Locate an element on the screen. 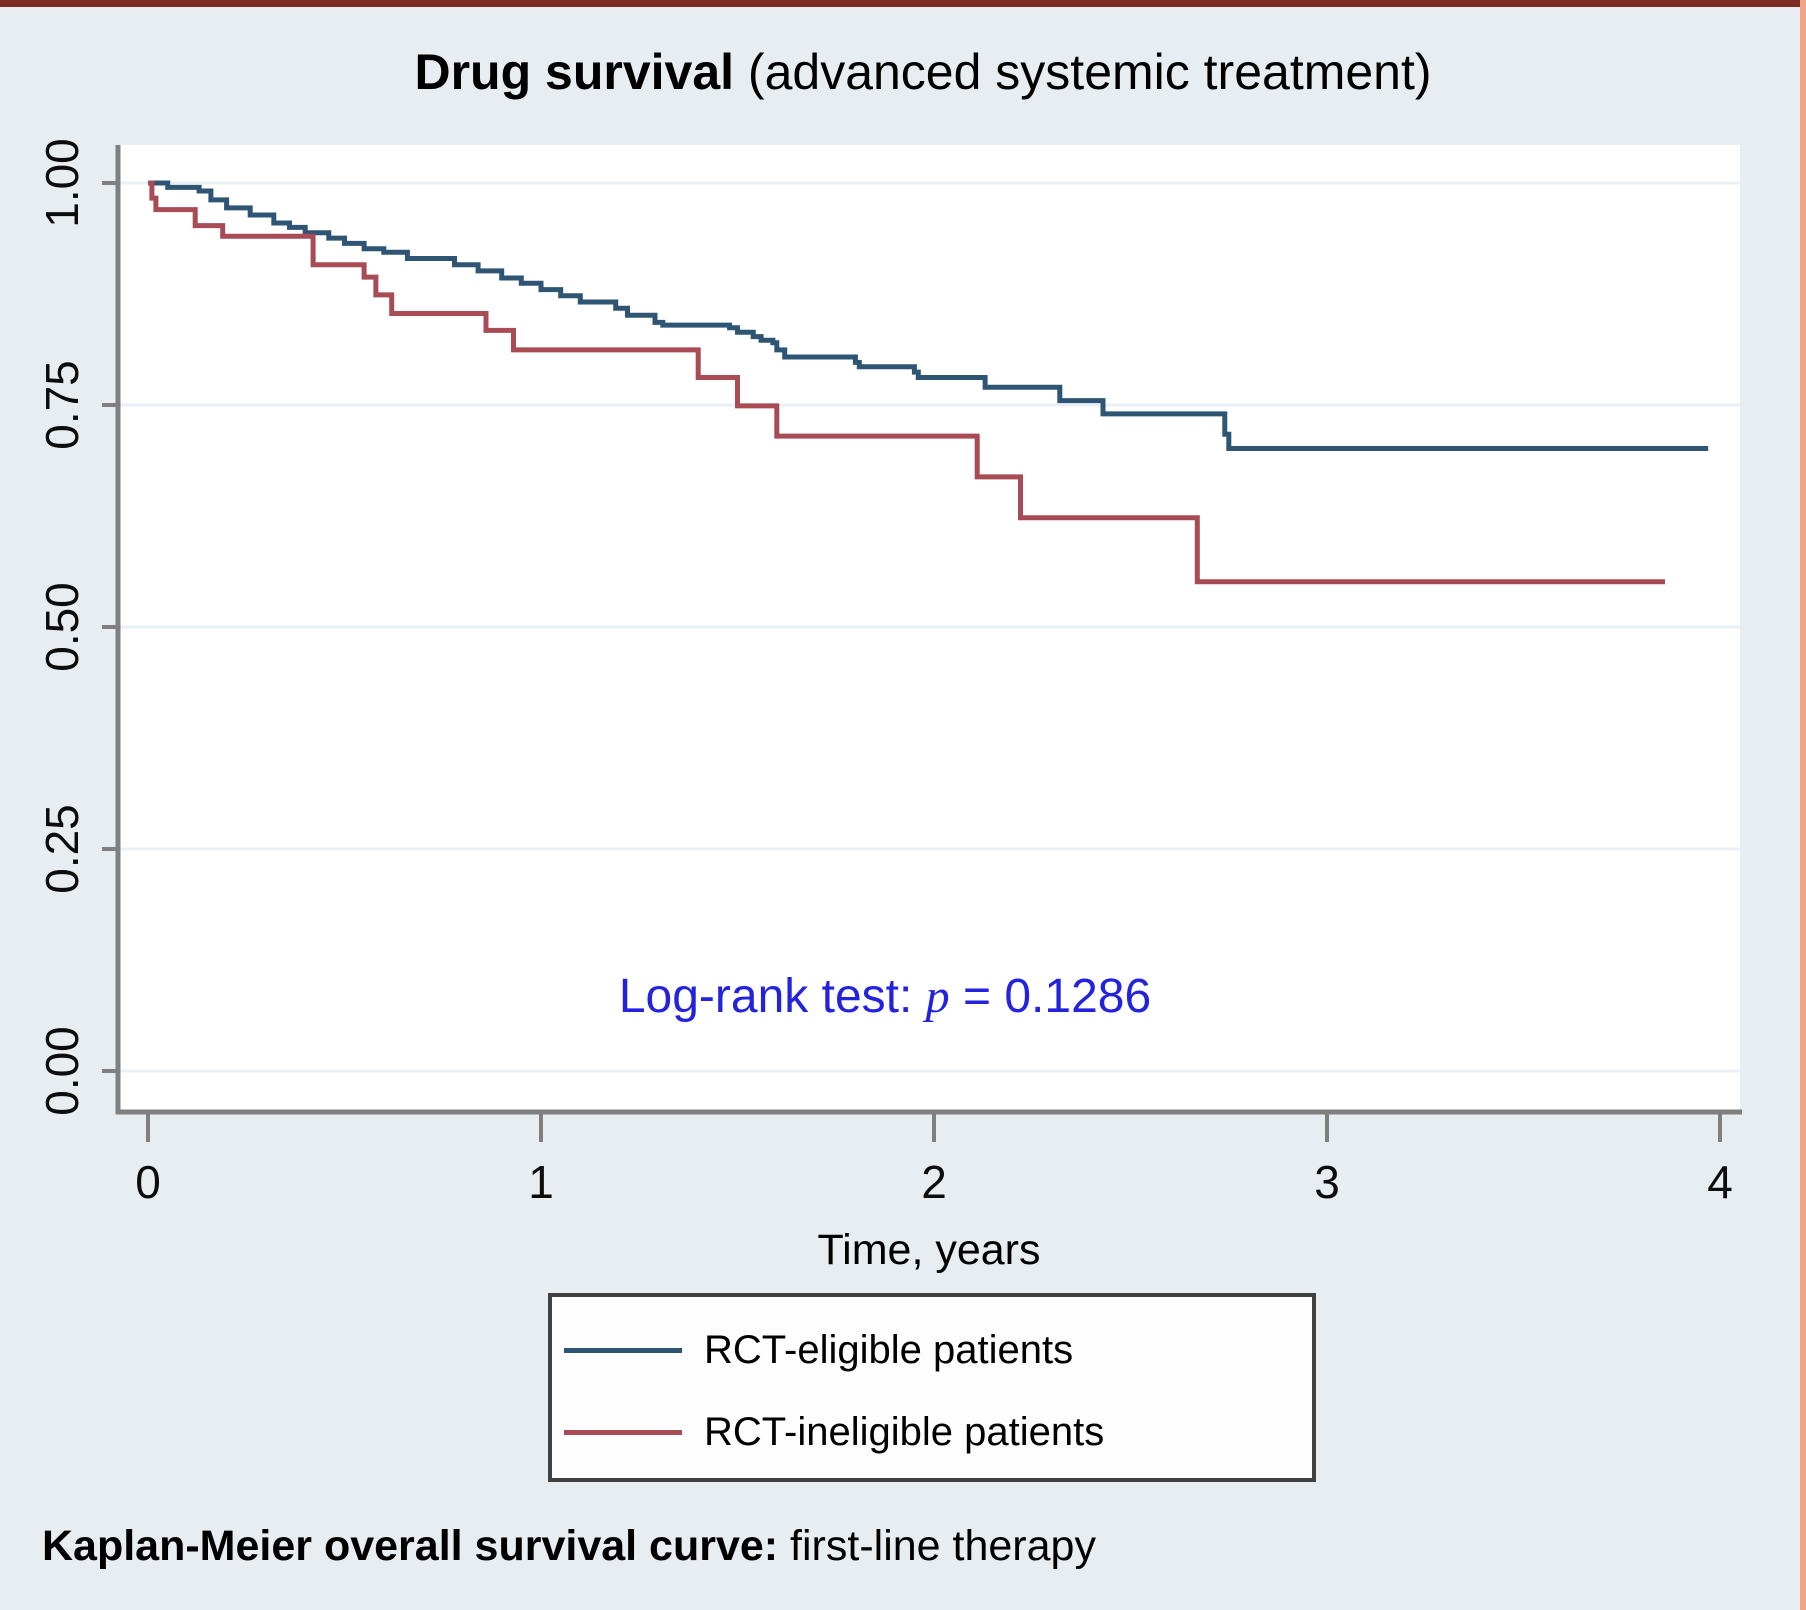  y-tick-label: 0.50 is located at coordinates (62, 627).